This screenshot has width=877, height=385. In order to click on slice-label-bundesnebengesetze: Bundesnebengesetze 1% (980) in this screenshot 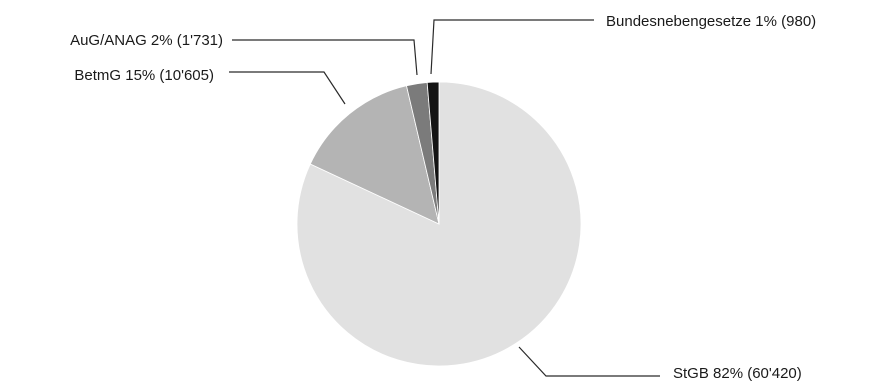, I will do `click(711, 21)`.